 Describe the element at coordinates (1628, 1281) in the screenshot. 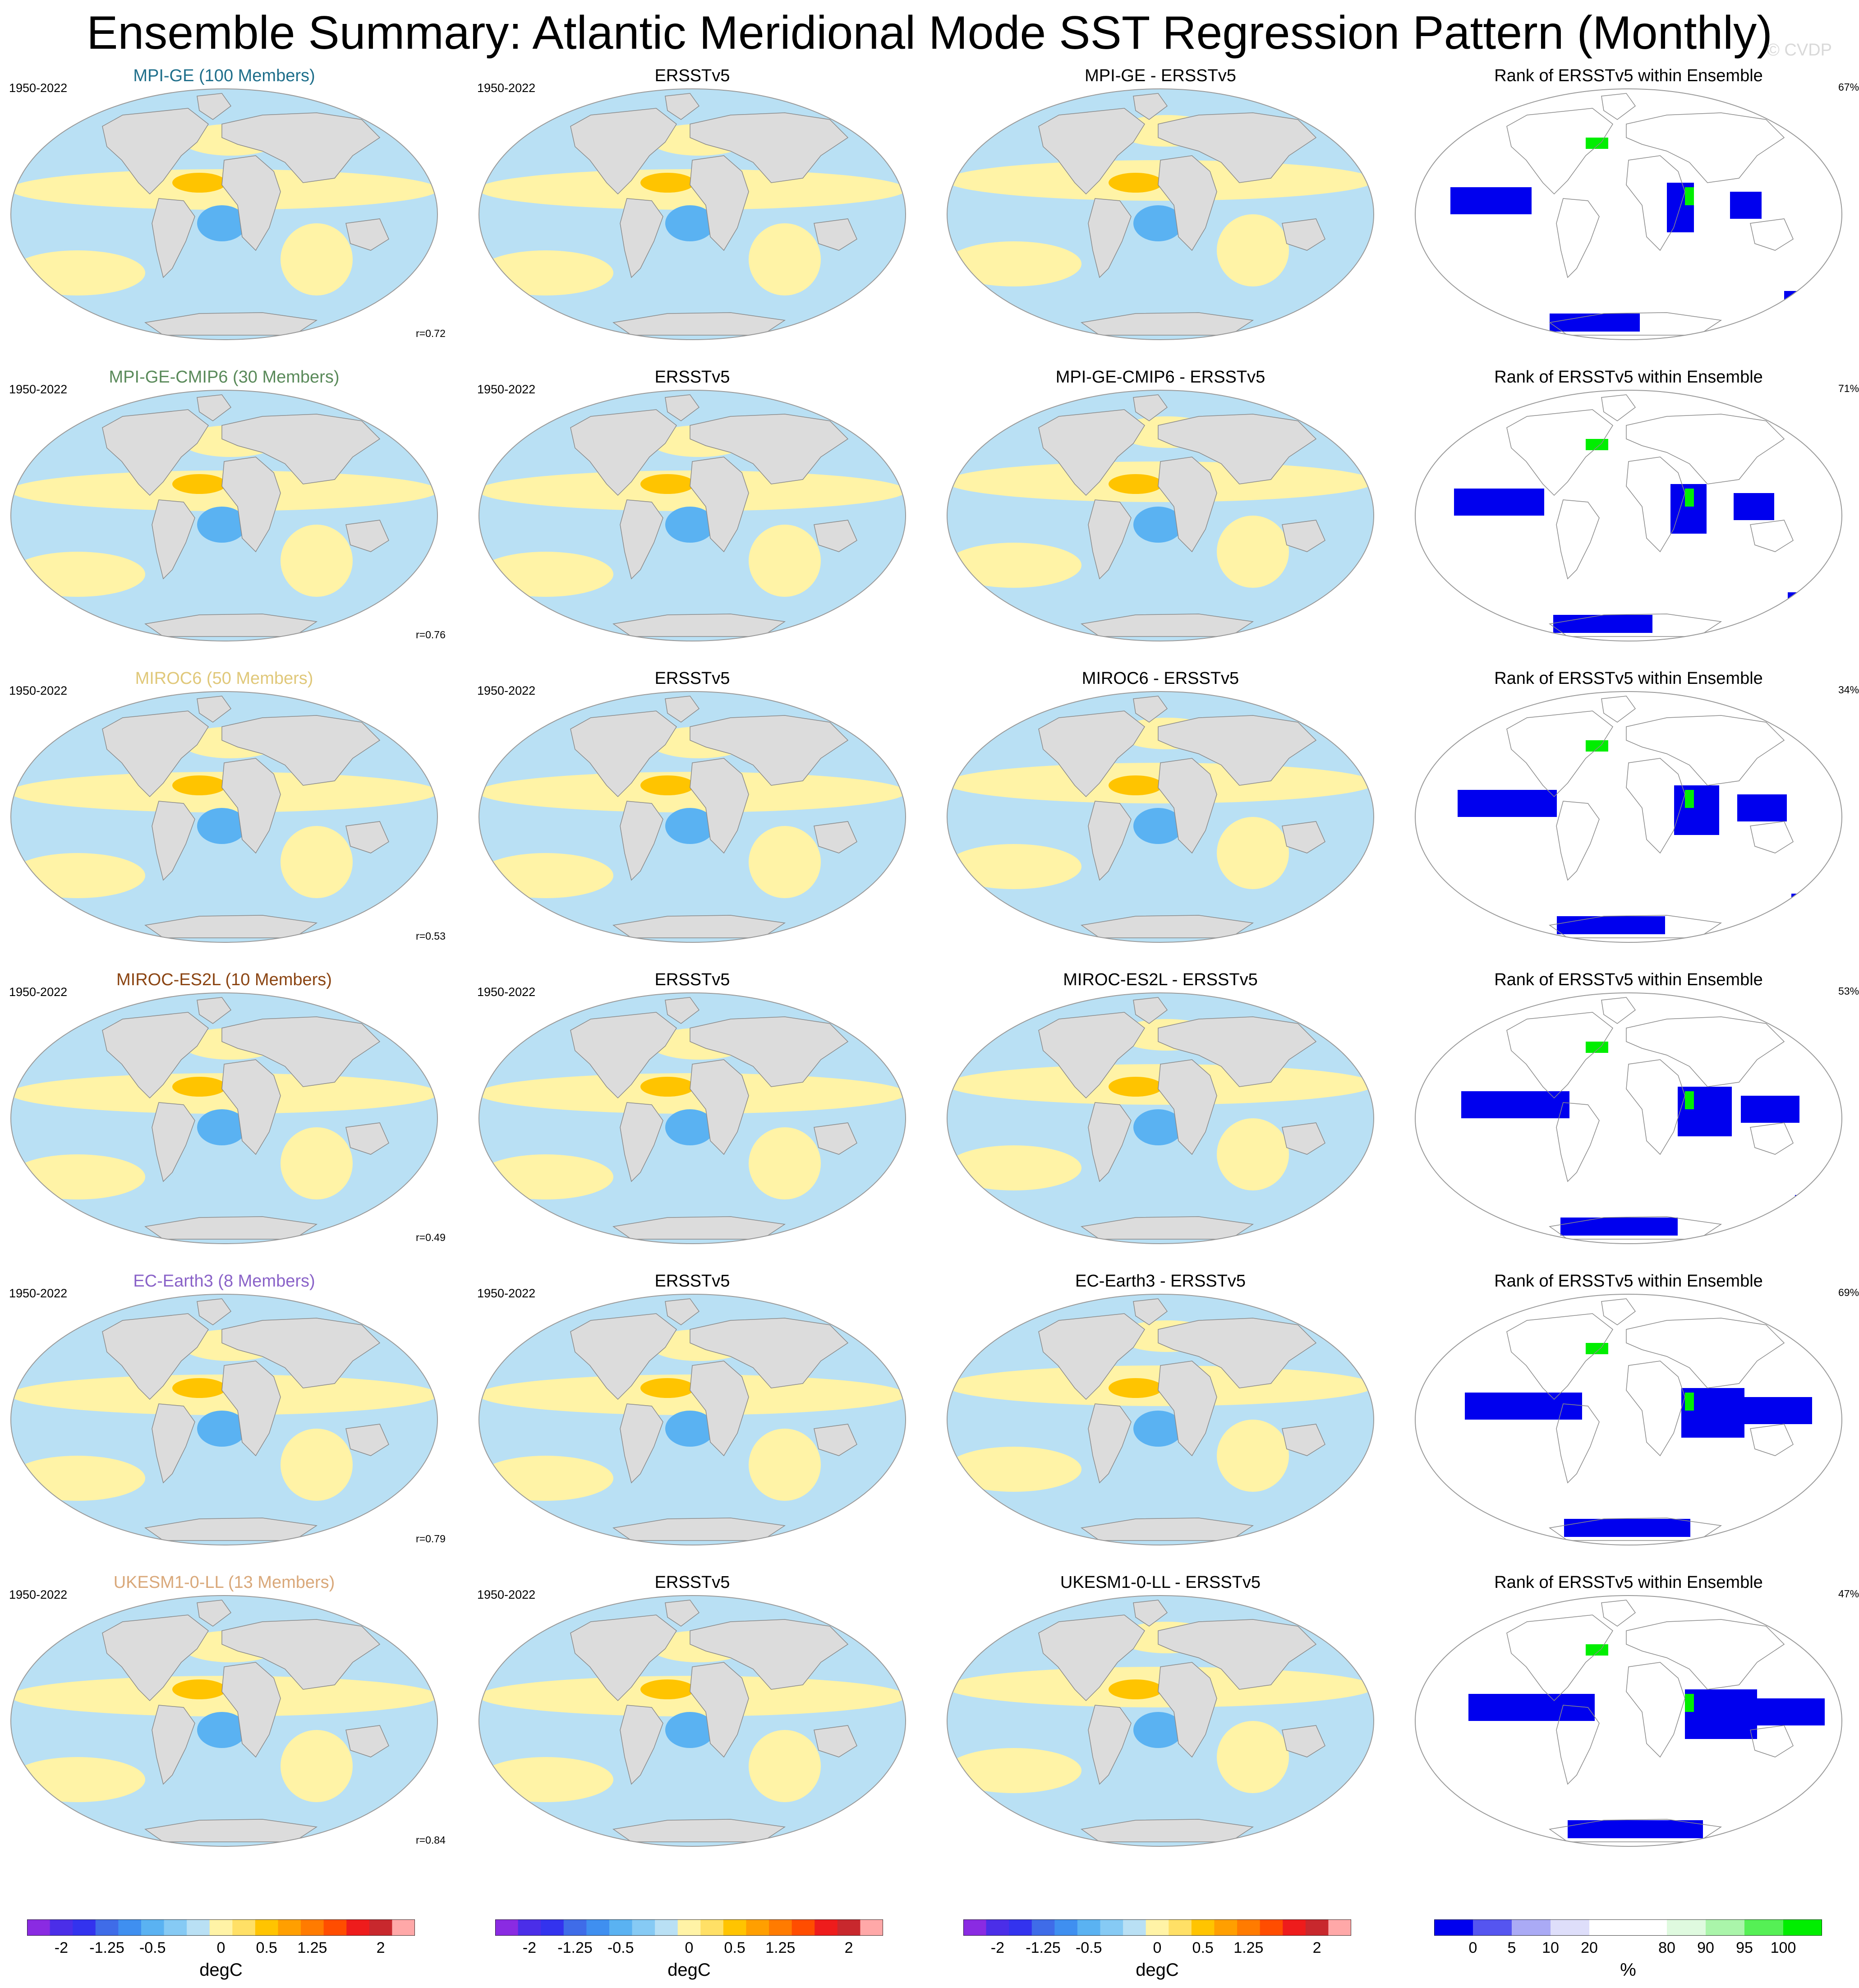

I see `rank-title: Rank of ERSSTv5 within Ensemble` at that location.